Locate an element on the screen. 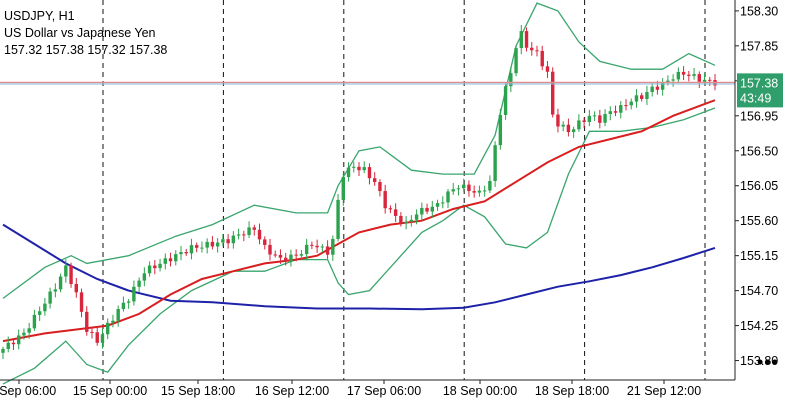  y-tick-label: 156.50 is located at coordinates (759, 151).